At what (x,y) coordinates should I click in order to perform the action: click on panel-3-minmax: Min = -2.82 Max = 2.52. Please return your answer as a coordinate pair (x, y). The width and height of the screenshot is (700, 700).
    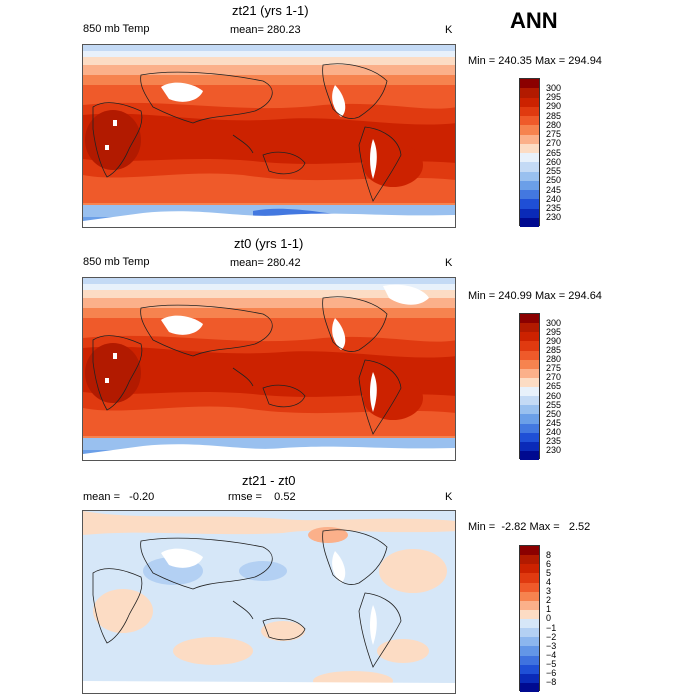
    Looking at the image, I should click on (529, 527).